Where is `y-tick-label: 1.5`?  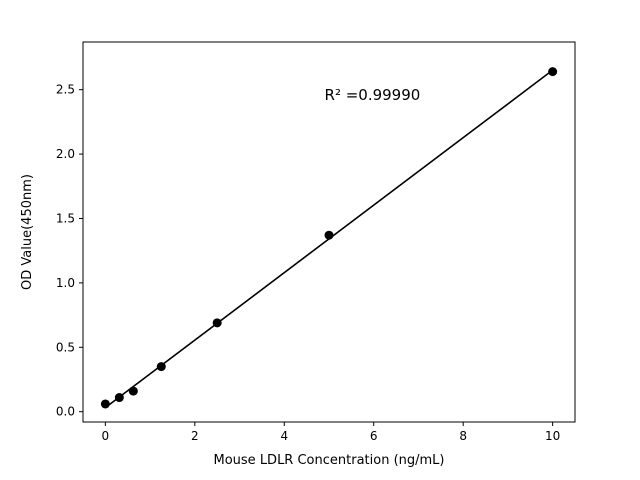 y-tick-label: 1.5 is located at coordinates (65, 218).